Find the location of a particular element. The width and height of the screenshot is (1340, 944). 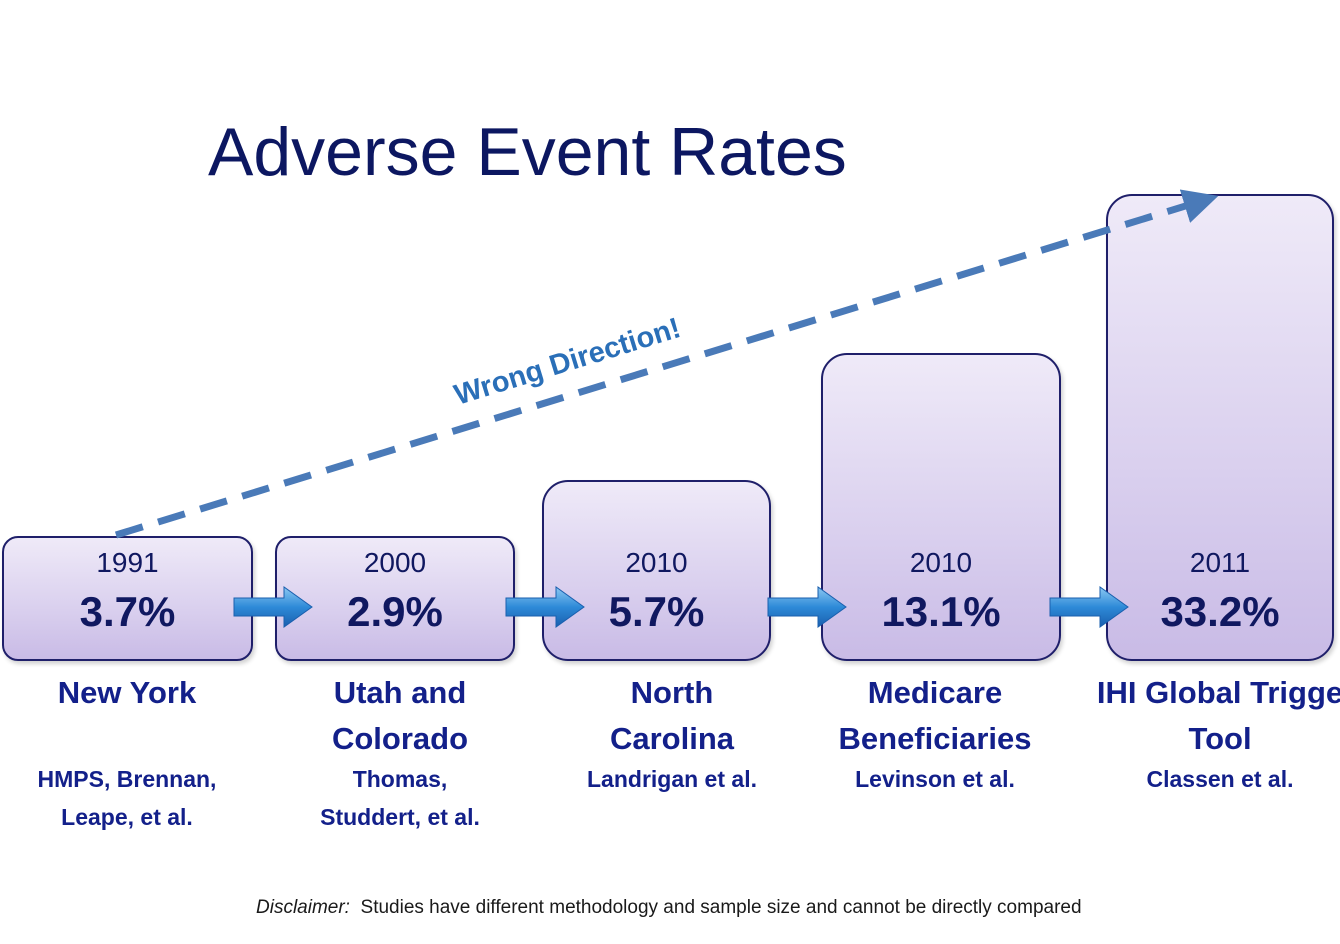

category-label: Medicare Beneficiaries is located at coordinates (935, 715).